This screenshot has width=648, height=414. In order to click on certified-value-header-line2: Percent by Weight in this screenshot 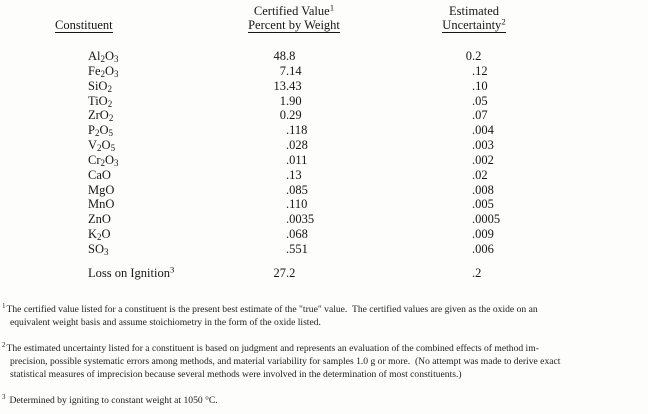, I will do `click(294, 25)`.